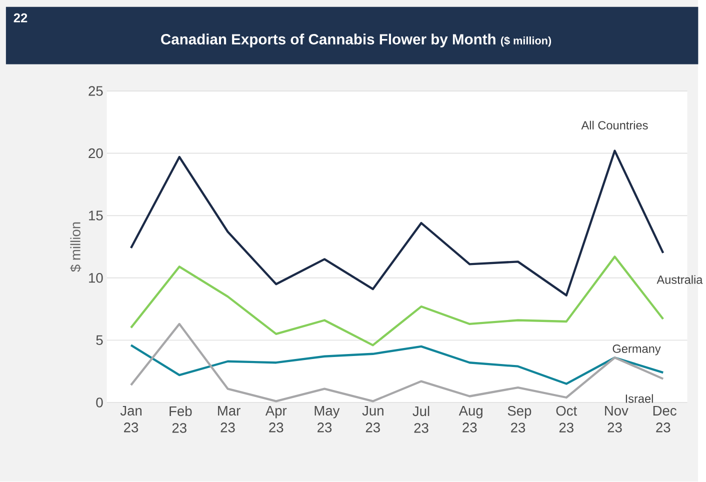 The image size is (706, 482). Describe the element at coordinates (95, 91) in the screenshot. I see `y-tick-label: 25` at that location.